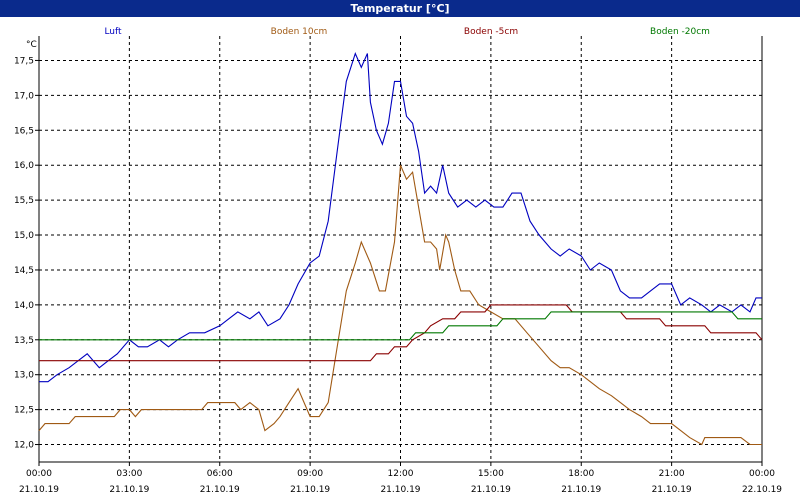 This screenshot has width=800, height=500. I want to click on x-tick-time-label: 09:00, so click(310, 474).